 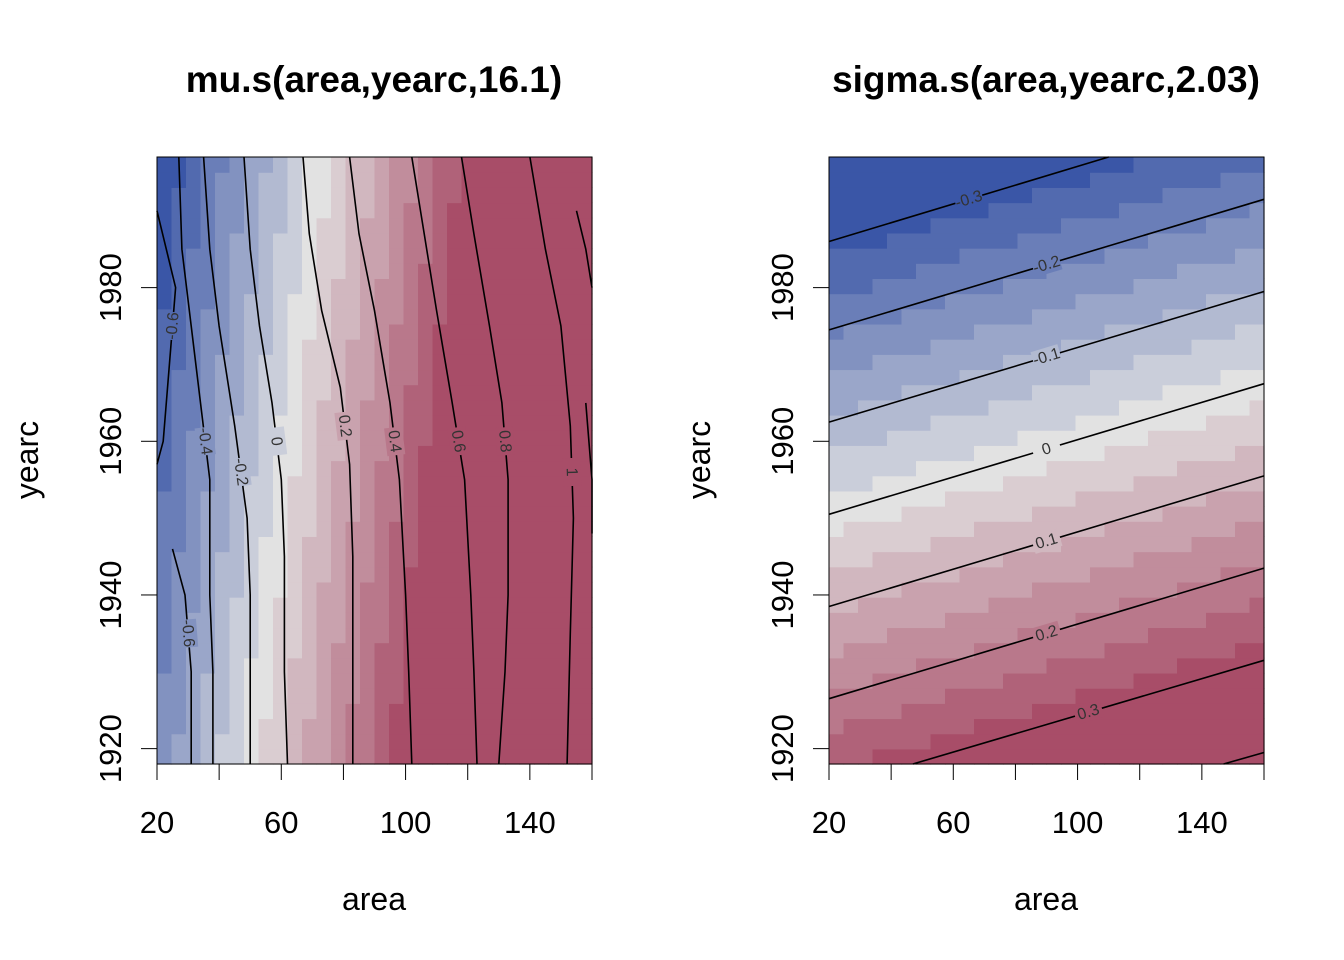 What do you see at coordinates (968, 199) in the screenshot?
I see `contour-label-bg` at bounding box center [968, 199].